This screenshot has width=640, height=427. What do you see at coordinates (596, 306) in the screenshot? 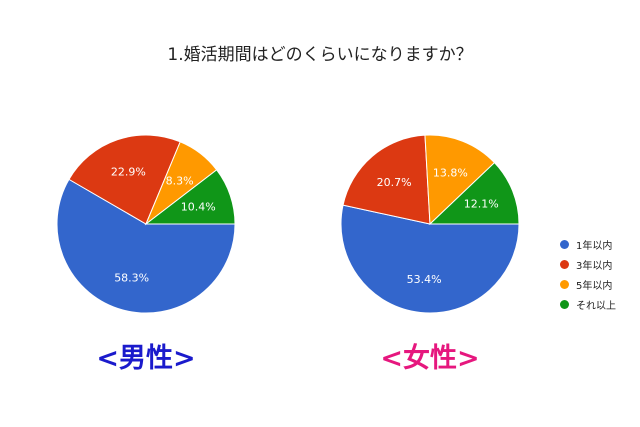
I see `legend-label: それ以上` at bounding box center [596, 306].